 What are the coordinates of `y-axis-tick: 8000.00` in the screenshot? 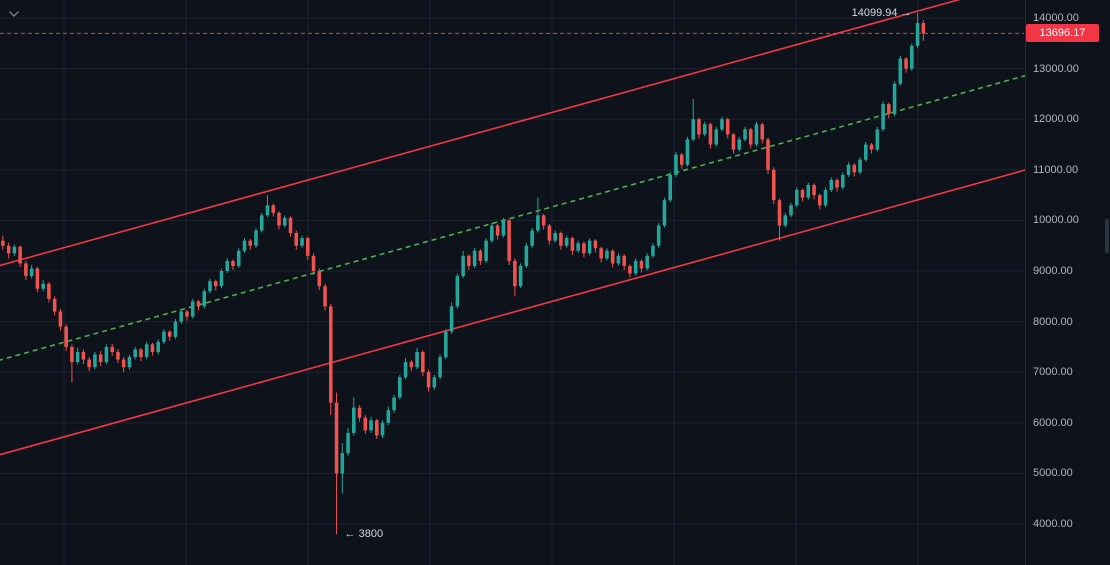 It's located at (1053, 321).